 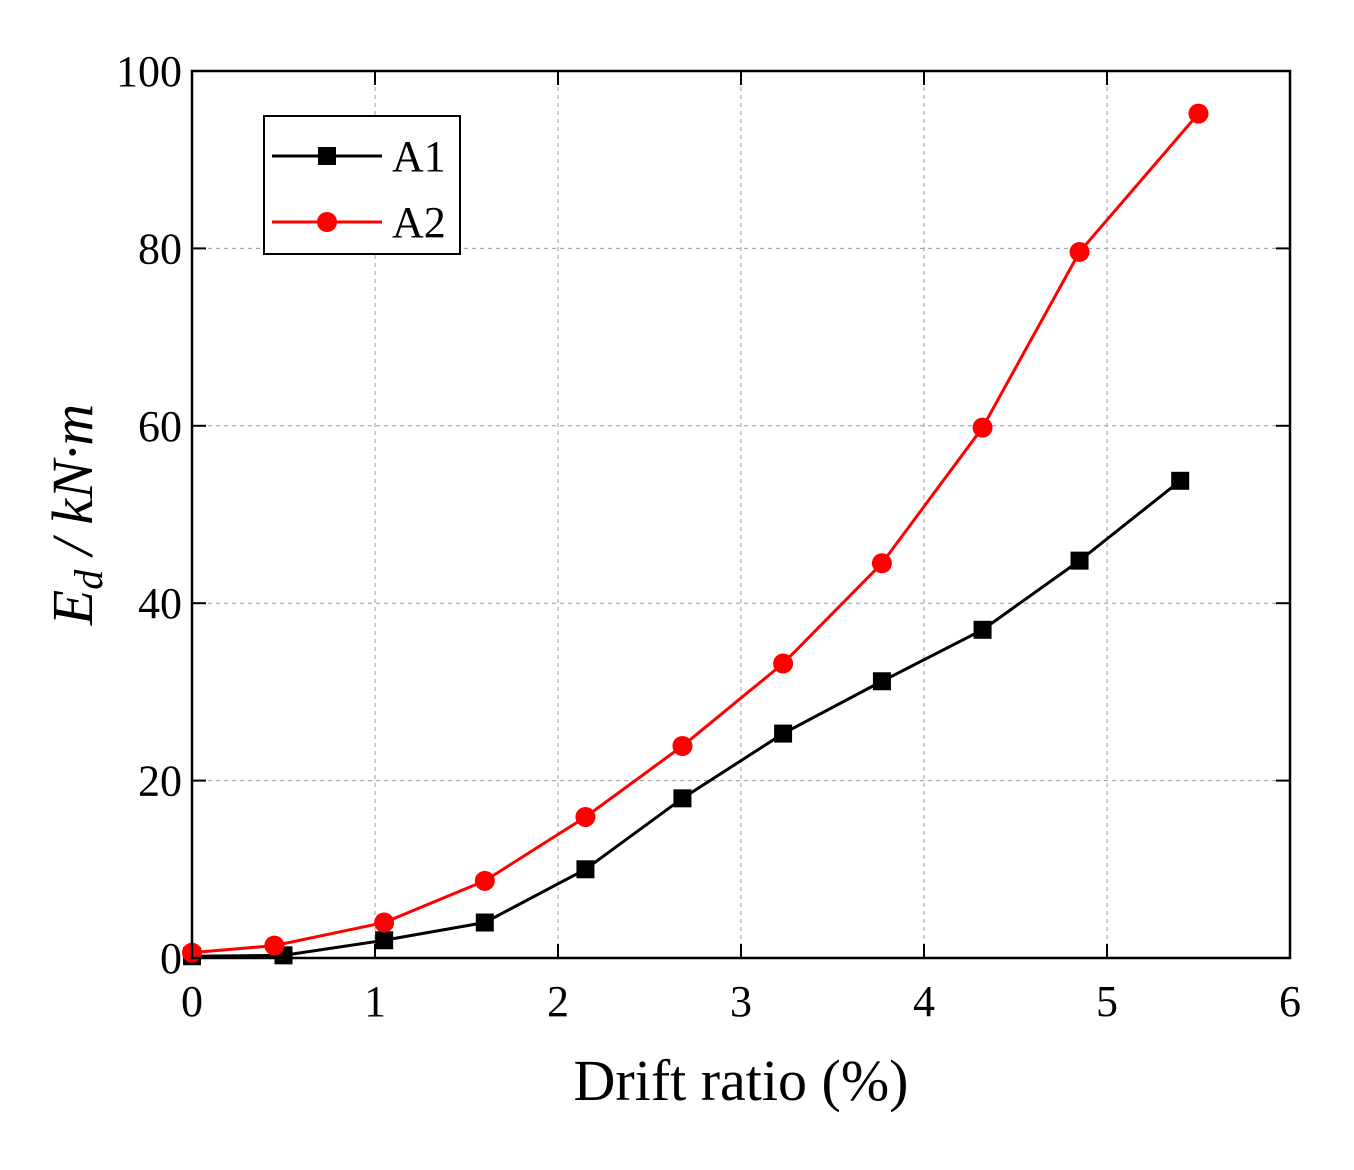 What do you see at coordinates (160, 781) in the screenshot?
I see `y-tick-label: 20` at bounding box center [160, 781].